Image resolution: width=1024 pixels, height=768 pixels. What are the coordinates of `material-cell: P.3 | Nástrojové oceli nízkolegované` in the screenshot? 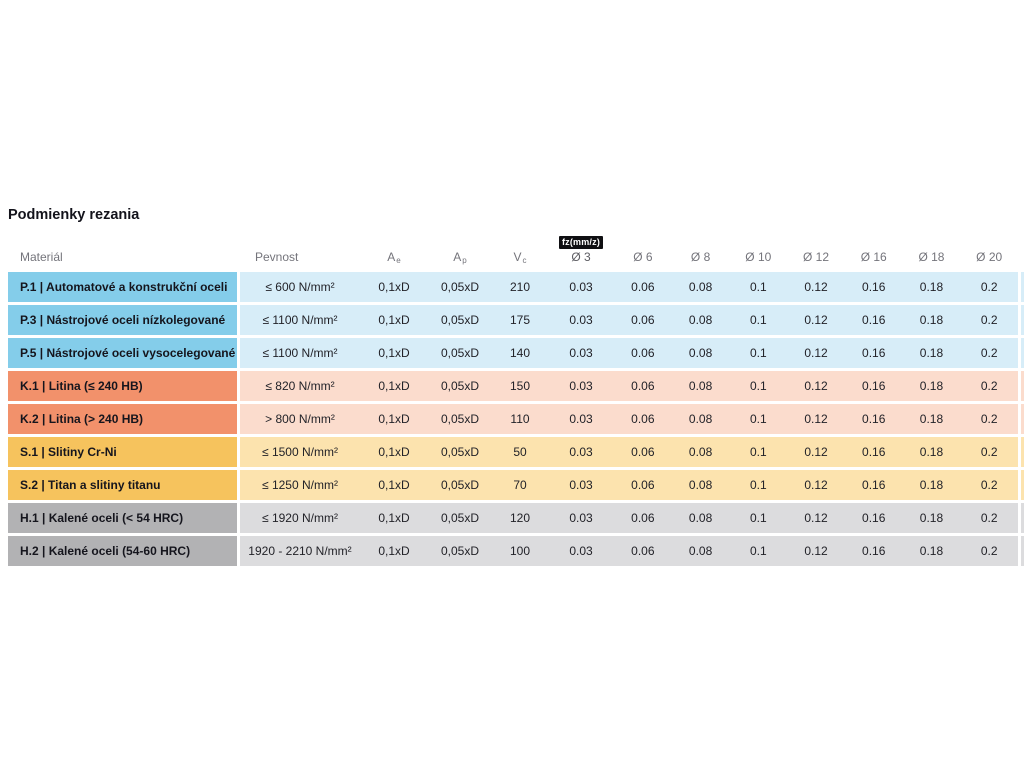 It's located at (122, 320).